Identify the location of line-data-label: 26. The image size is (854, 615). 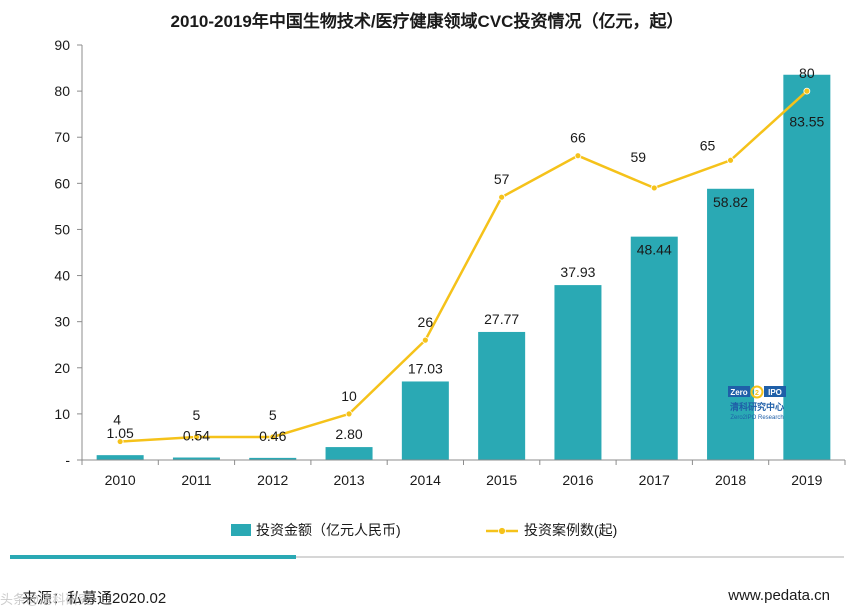
(426, 322).